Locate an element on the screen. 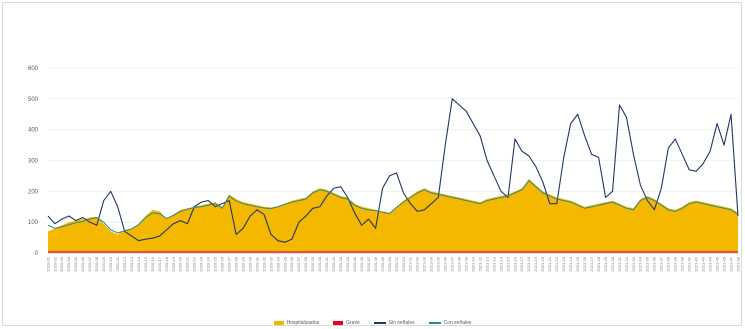  x-tick-label: 2020-40 is located at coordinates (319, 263).